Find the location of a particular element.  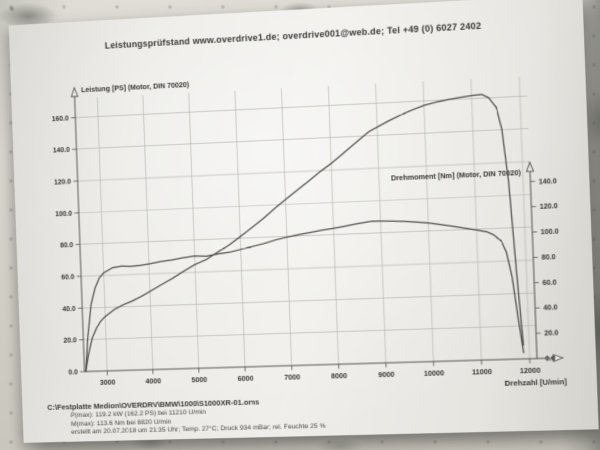

axis-tick-label: 7000 is located at coordinates (292, 377).